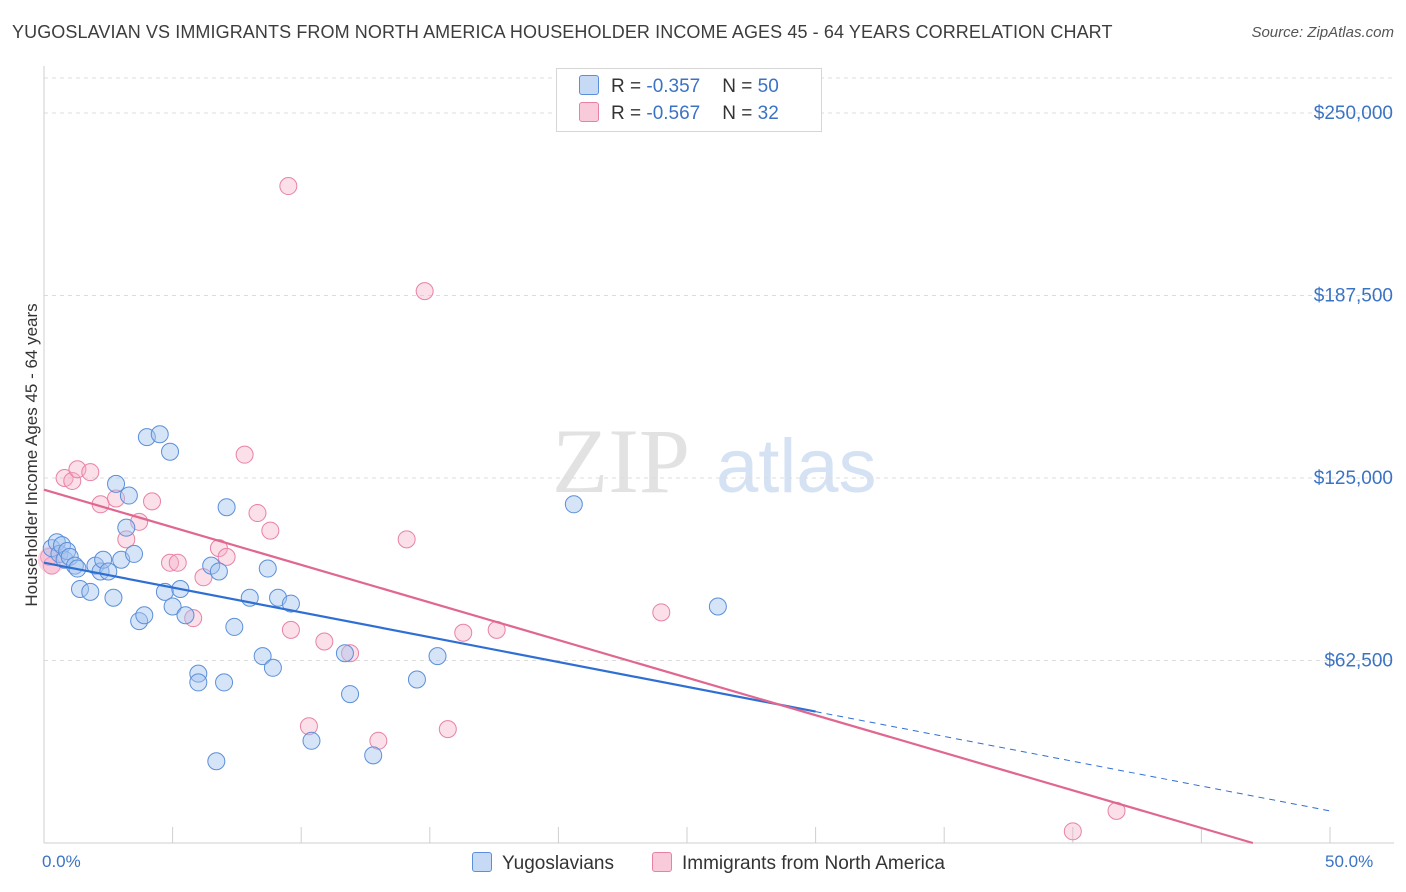 The width and height of the screenshot is (1406, 892). What do you see at coordinates (1073, 761) in the screenshot?
I see `yugoslavians-trend-extension` at bounding box center [1073, 761].